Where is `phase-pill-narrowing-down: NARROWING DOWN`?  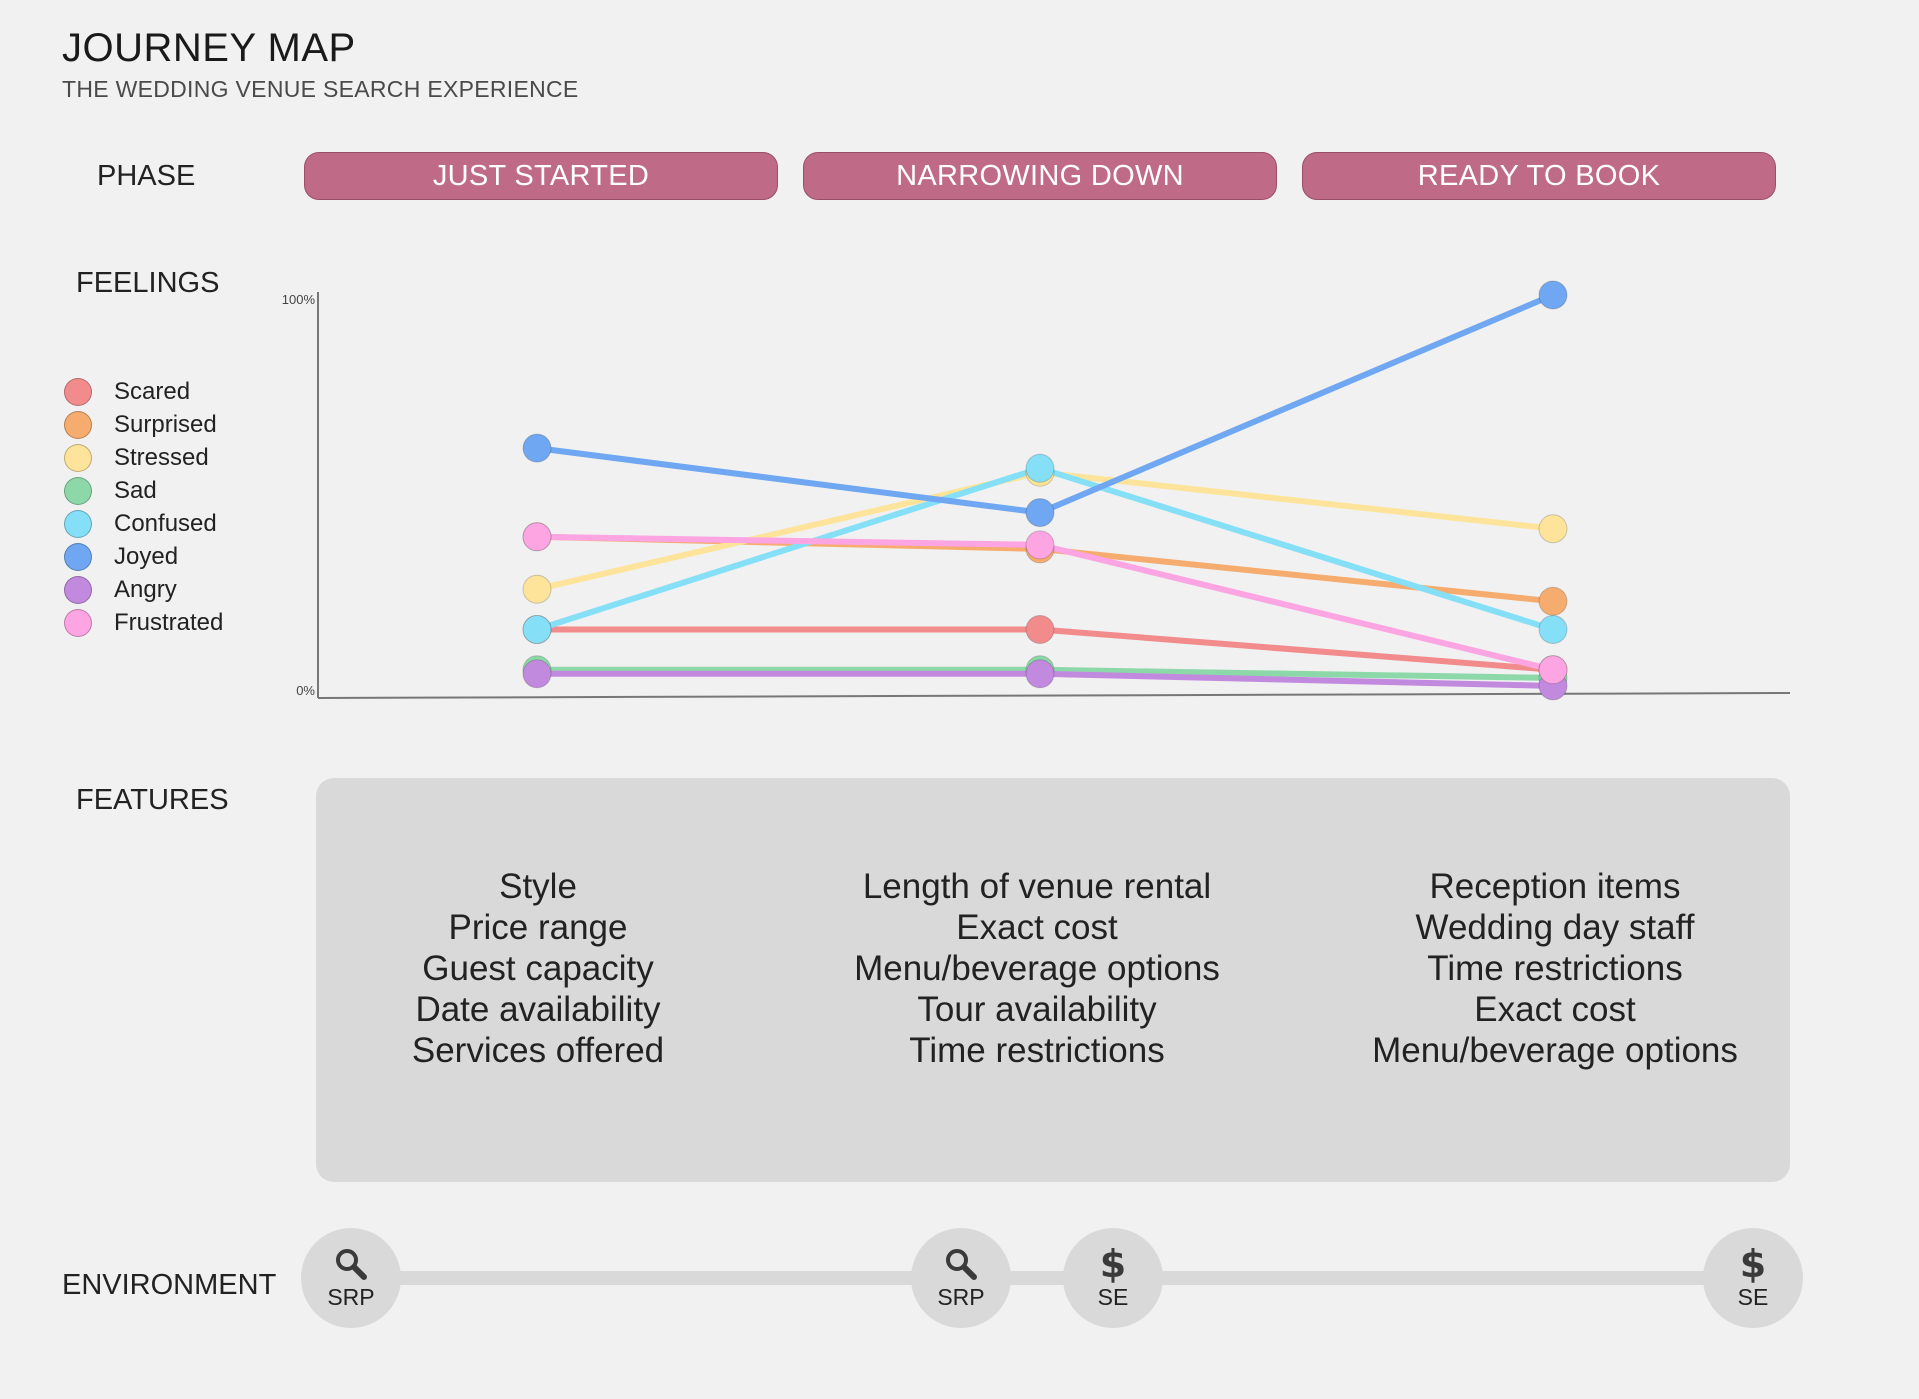 phase-pill-narrowing-down: NARROWING DOWN is located at coordinates (1040, 176).